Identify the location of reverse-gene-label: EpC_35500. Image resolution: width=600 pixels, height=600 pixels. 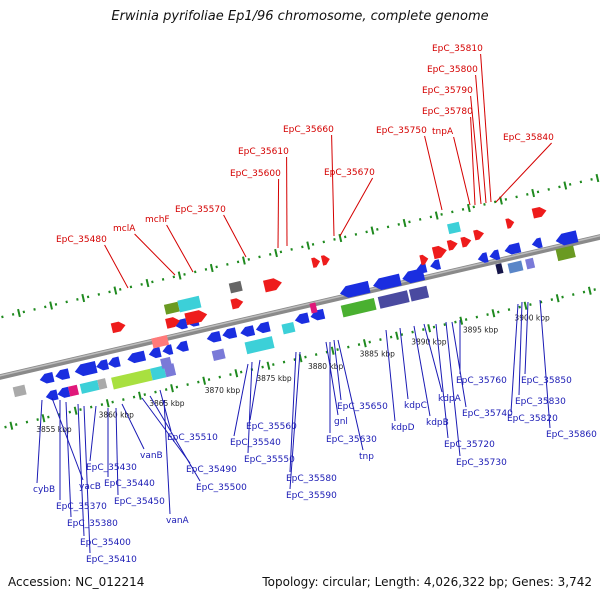
(221, 488).